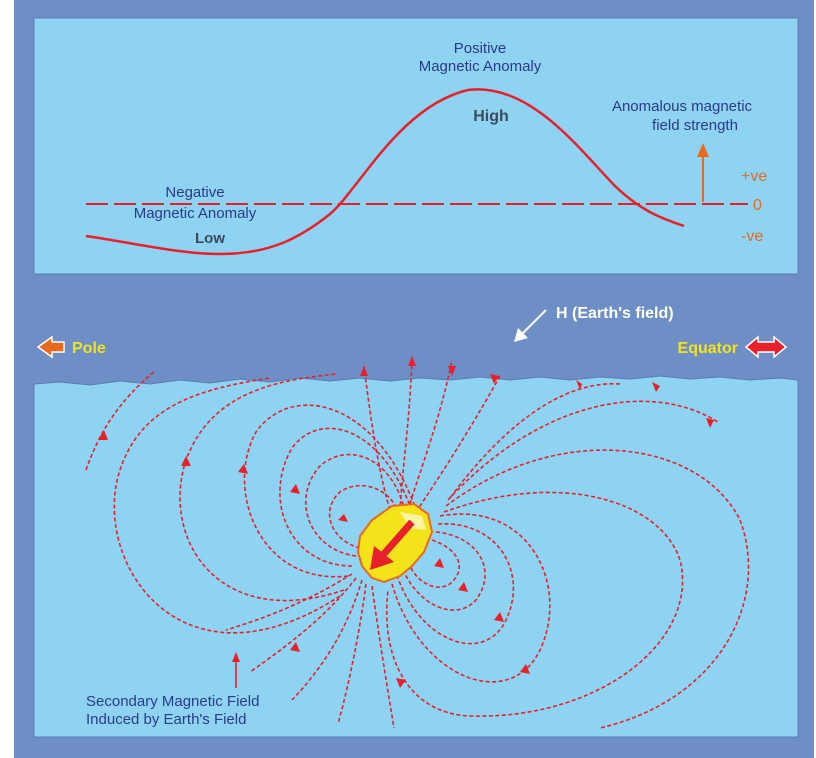 This screenshot has width=816, height=758. Describe the element at coordinates (50, 347) in the screenshot. I see `left-arrow-icon` at that location.